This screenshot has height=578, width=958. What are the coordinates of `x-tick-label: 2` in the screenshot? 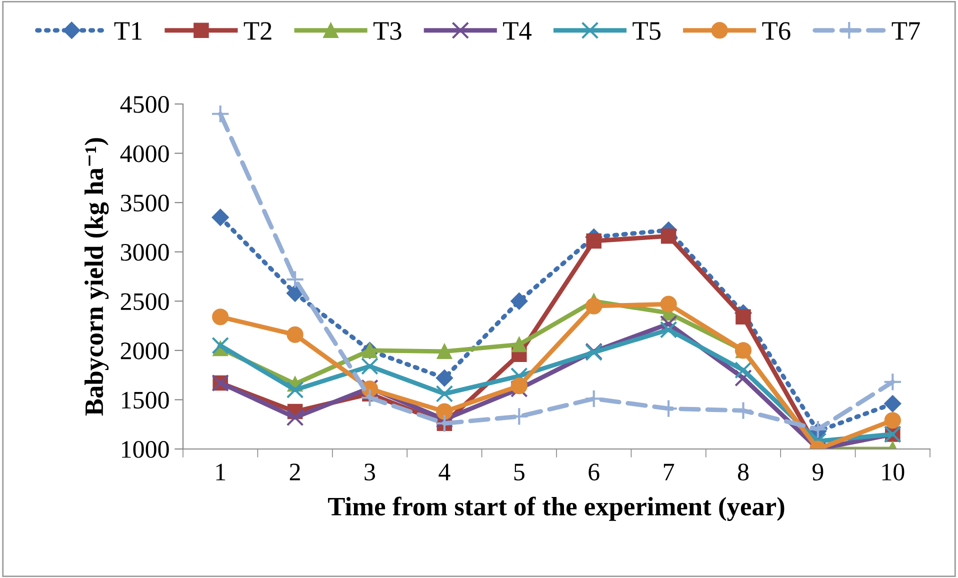 It's located at (295, 472).